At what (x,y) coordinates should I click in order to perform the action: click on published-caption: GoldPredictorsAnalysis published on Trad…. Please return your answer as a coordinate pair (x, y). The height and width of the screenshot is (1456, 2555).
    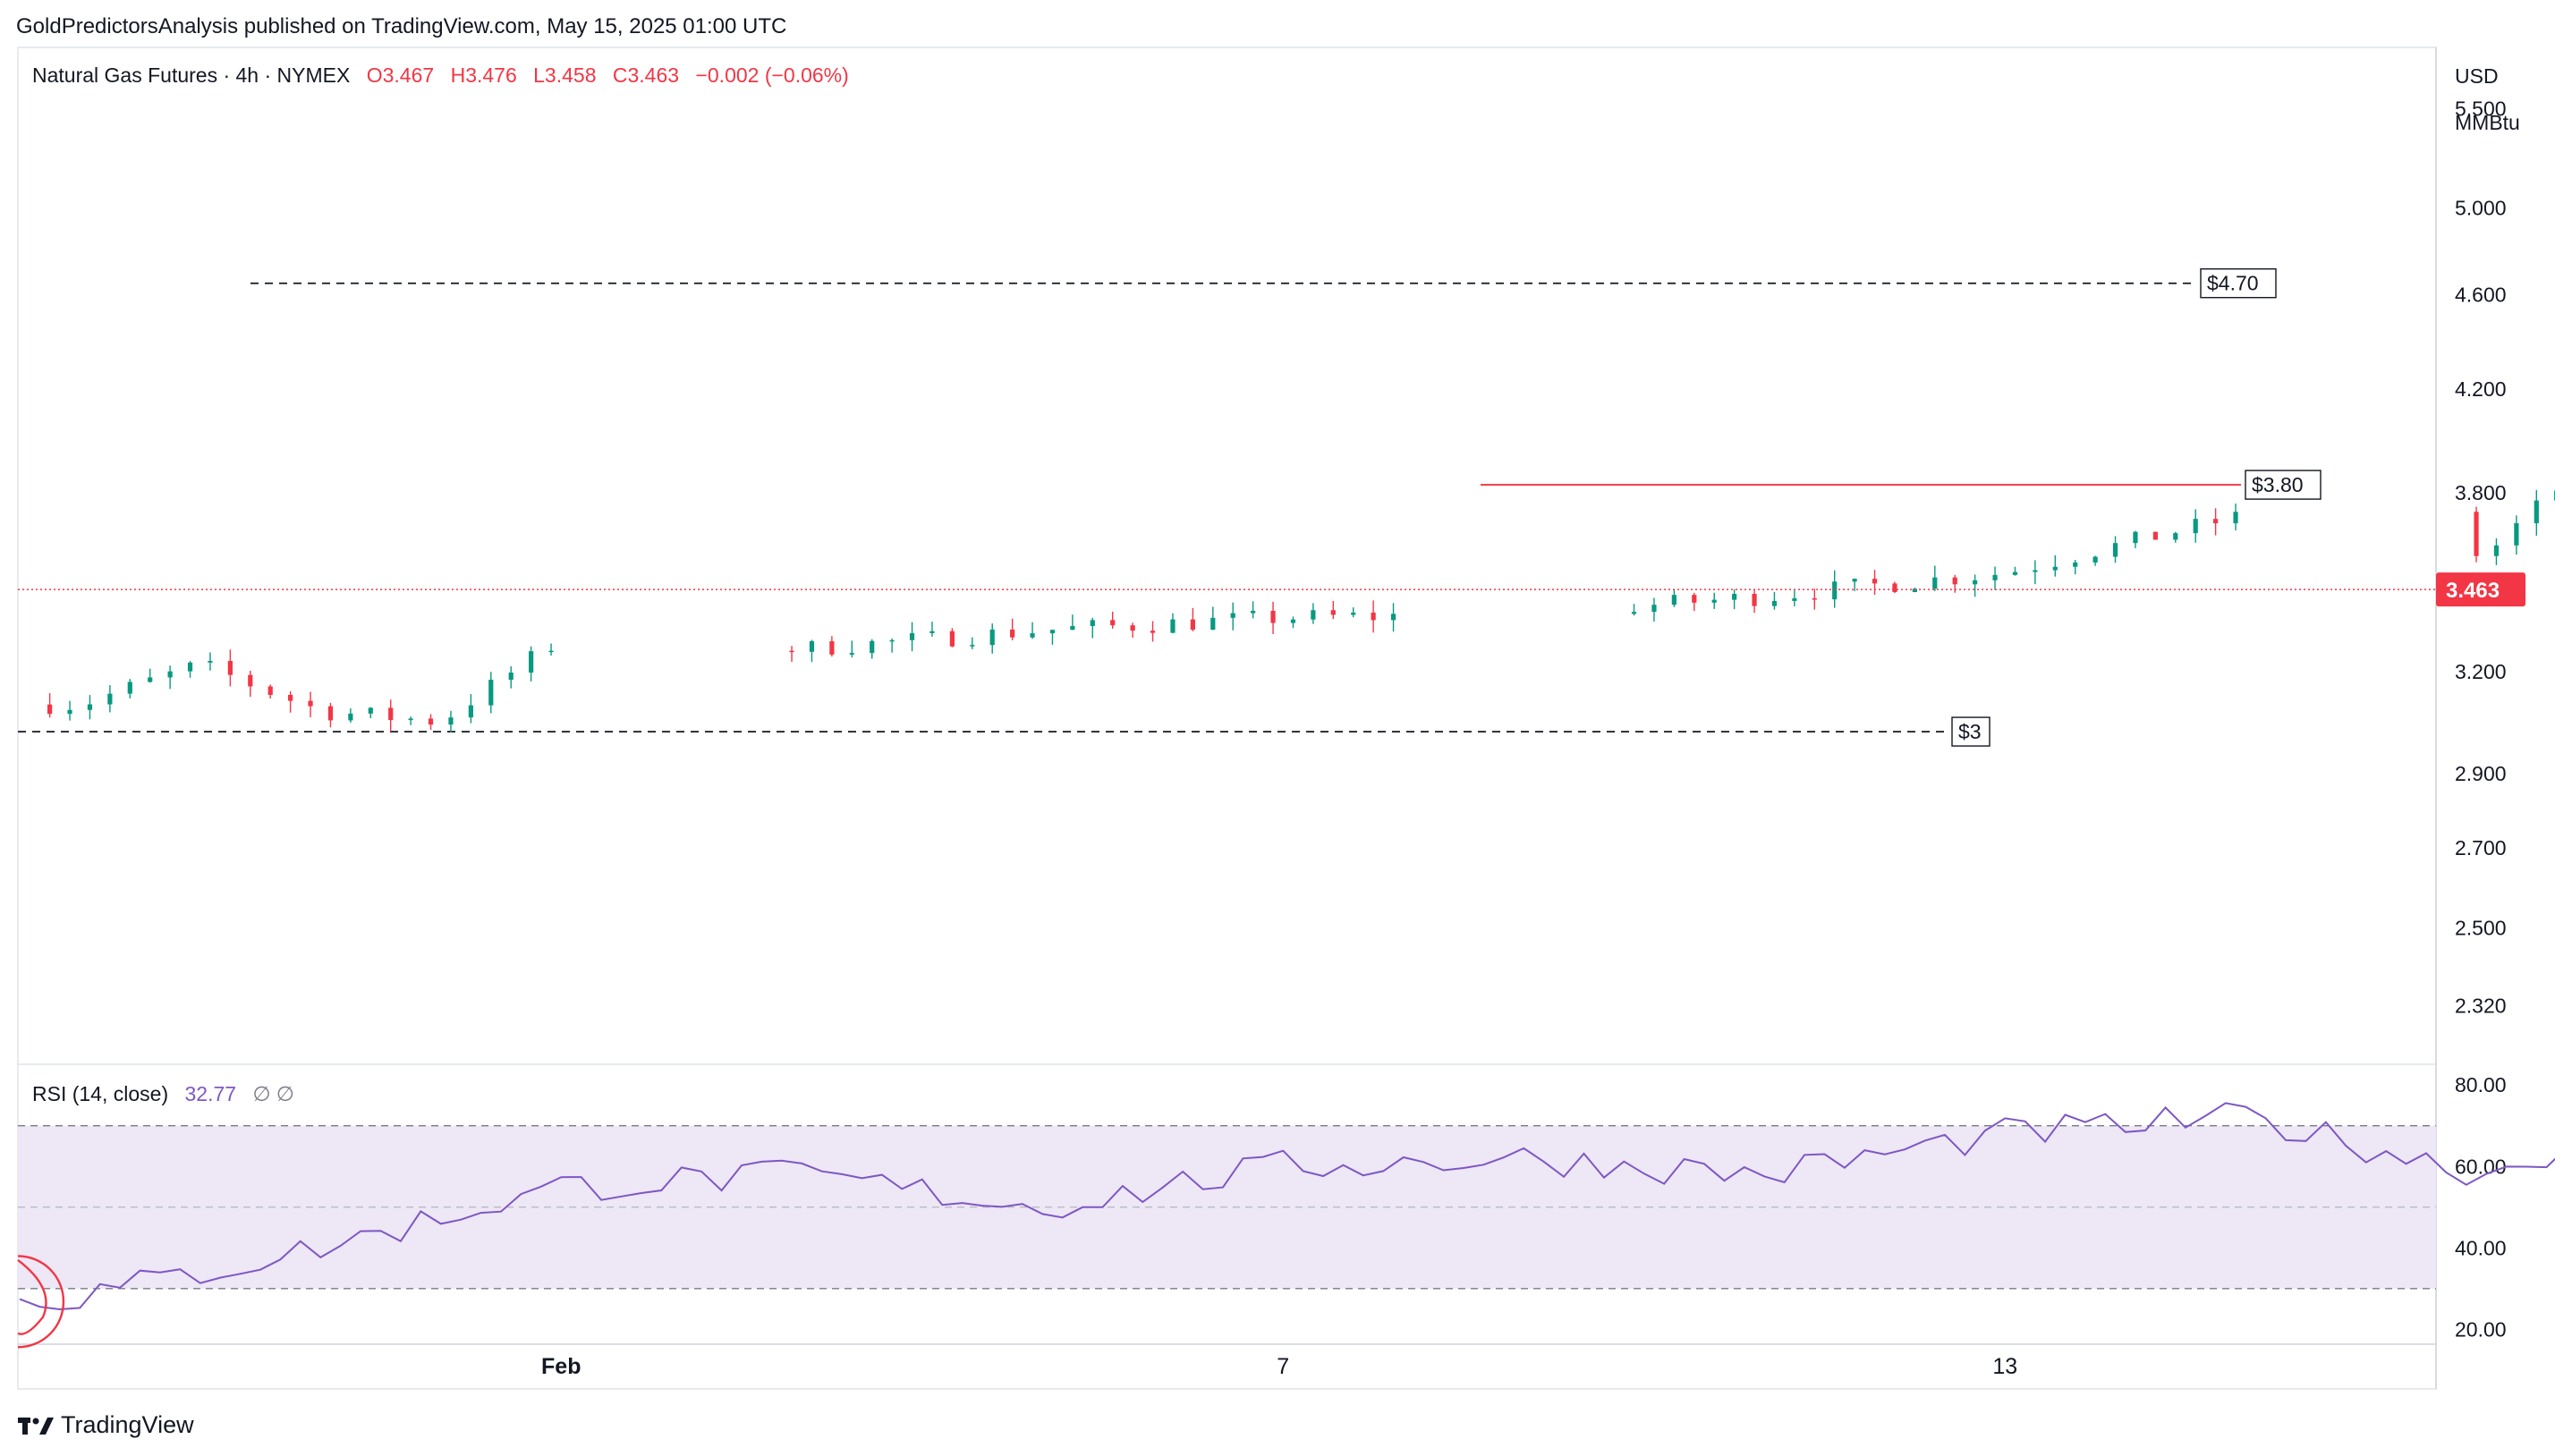
    Looking at the image, I should click on (402, 26).